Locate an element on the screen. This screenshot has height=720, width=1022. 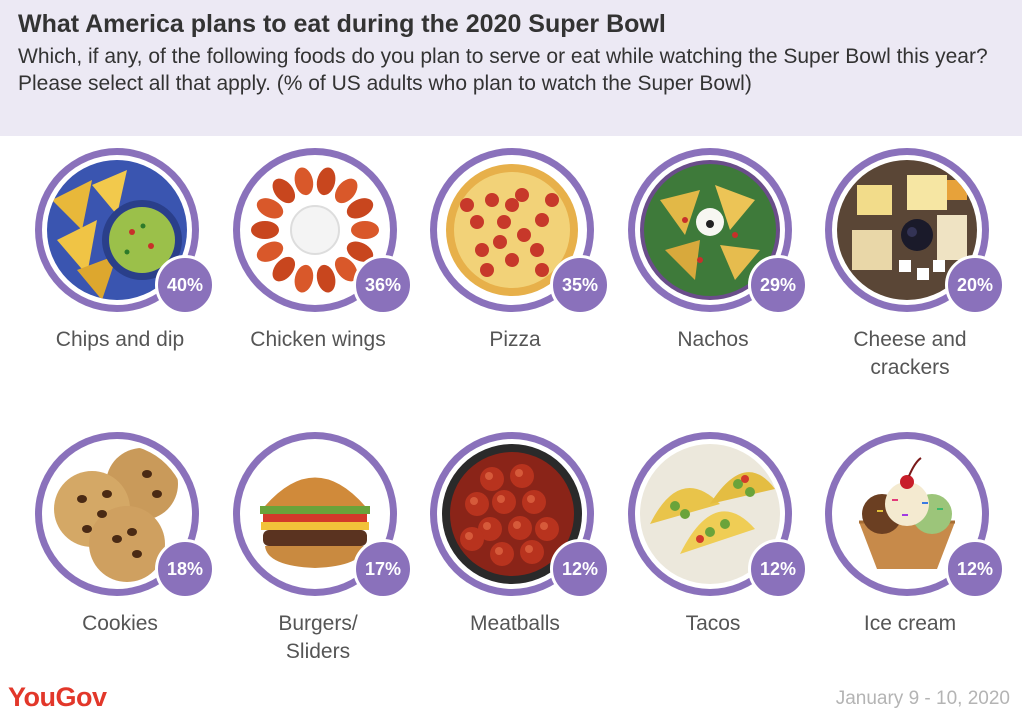
food-item: 20% Cheese and crackers is located at coordinates (902, 268).